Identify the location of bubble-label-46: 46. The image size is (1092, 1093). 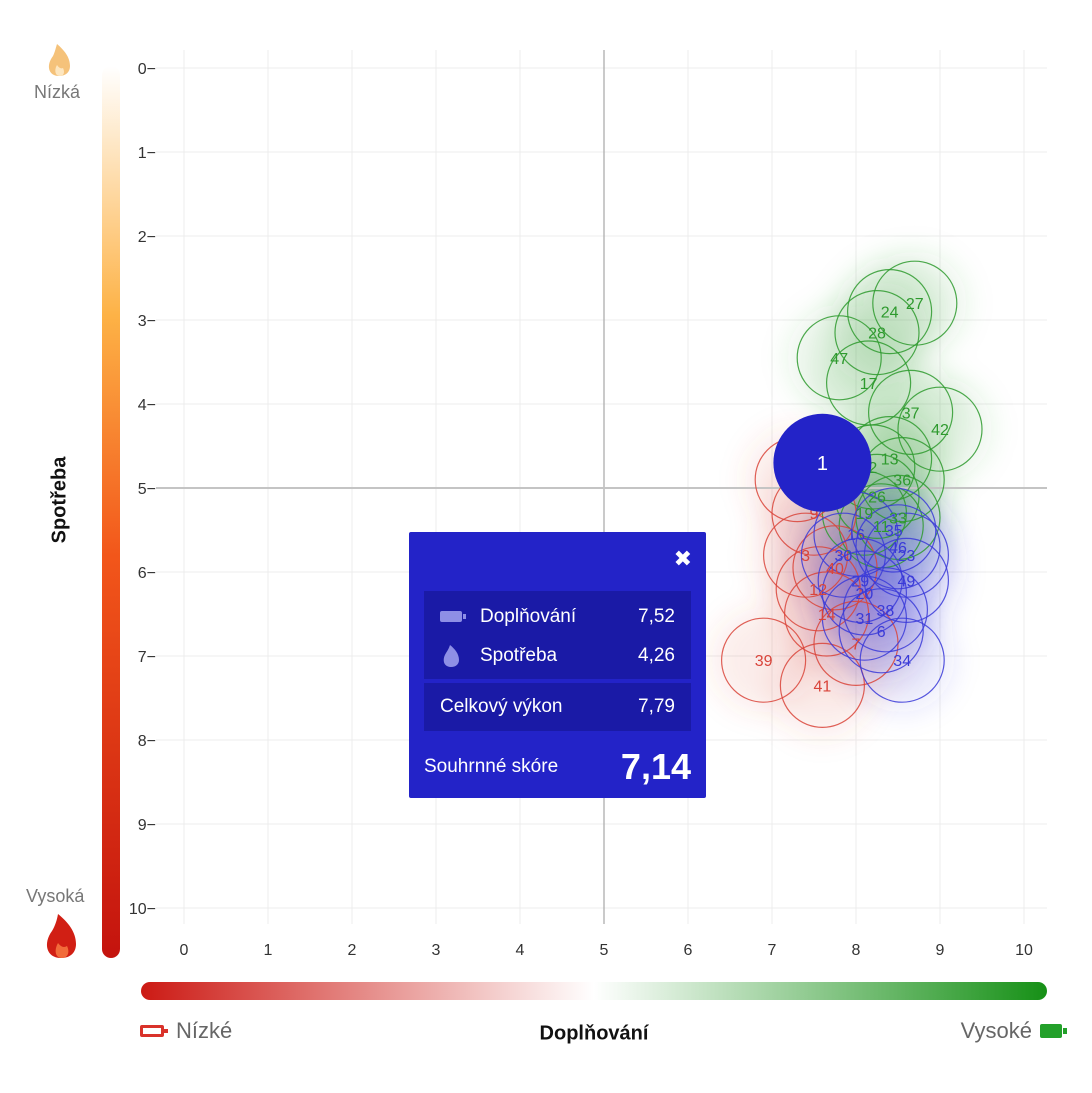
(898, 548).